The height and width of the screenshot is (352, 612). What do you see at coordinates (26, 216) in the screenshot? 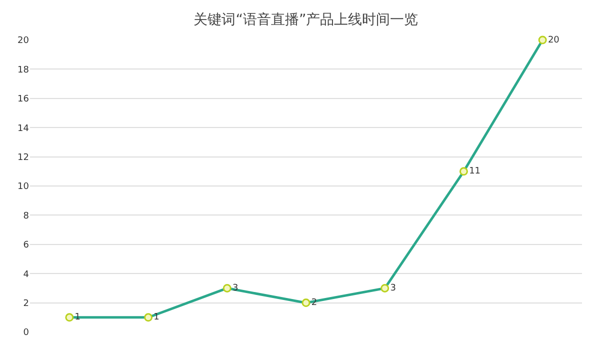
I see `y-tick-label: 8` at bounding box center [26, 216].